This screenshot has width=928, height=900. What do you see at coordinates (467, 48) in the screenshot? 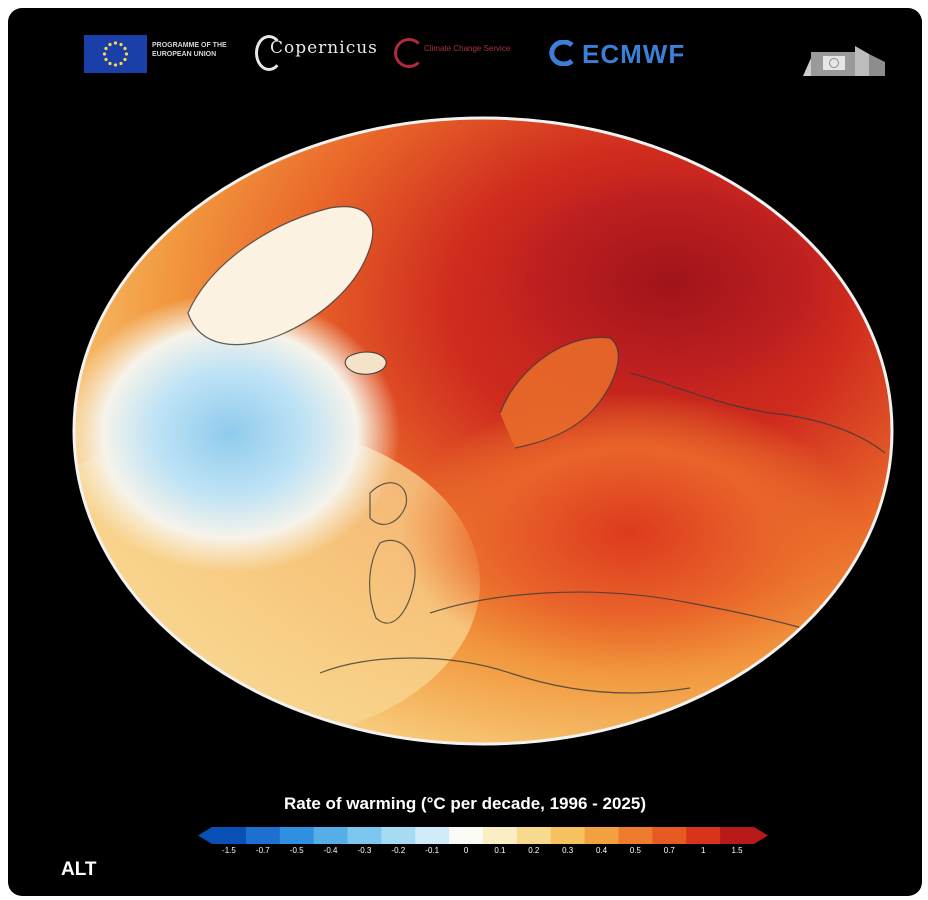
I see `c3s-logo-text: Climate Change Service` at bounding box center [467, 48].